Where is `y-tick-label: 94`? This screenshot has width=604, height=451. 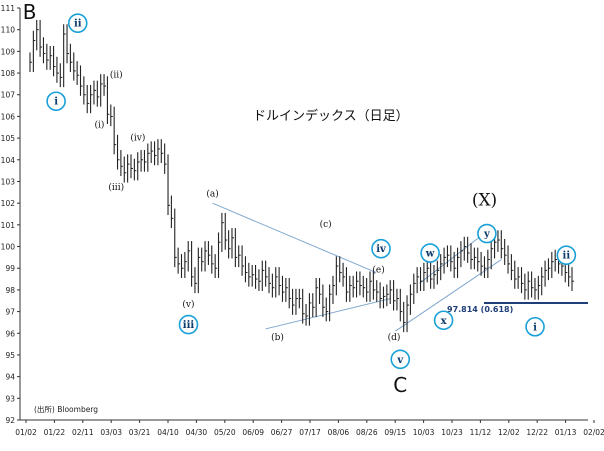
y-tick-label: 94 is located at coordinates (10, 377).